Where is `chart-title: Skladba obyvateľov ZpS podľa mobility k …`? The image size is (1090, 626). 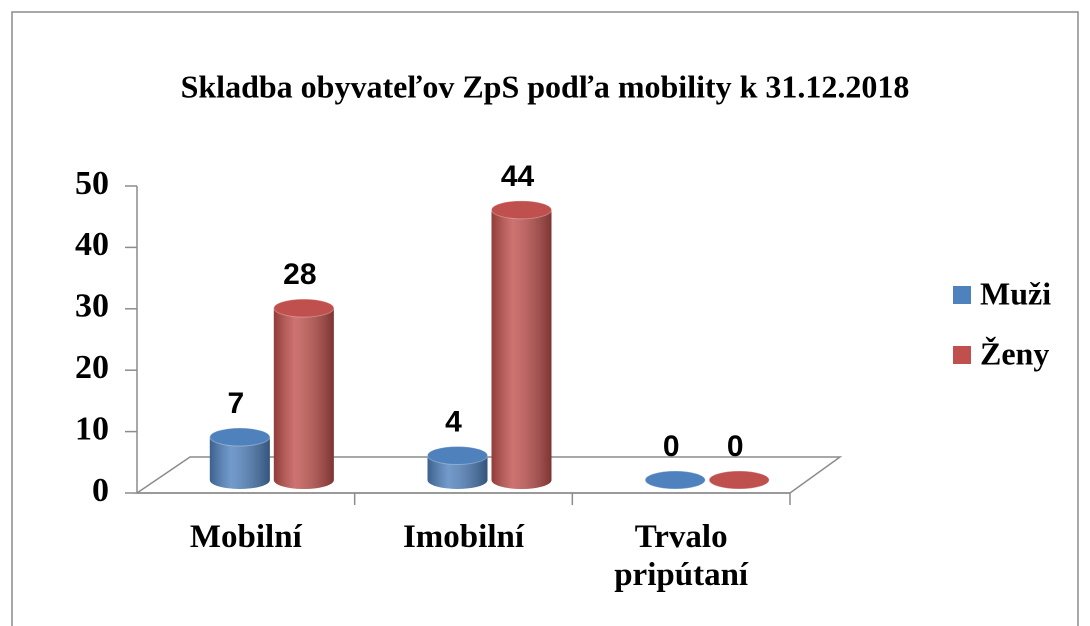 chart-title: Skladba obyvateľov ZpS podľa mobility k … is located at coordinates (545, 86).